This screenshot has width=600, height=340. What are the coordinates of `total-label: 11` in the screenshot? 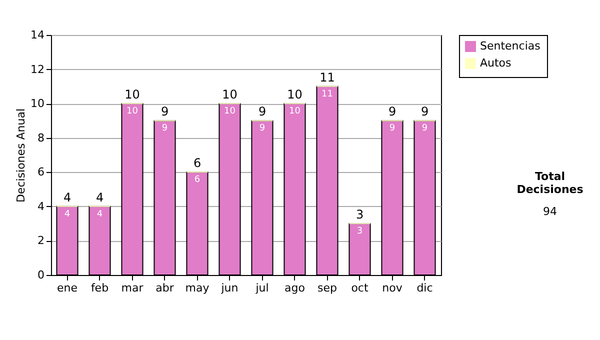 It's located at (327, 77).